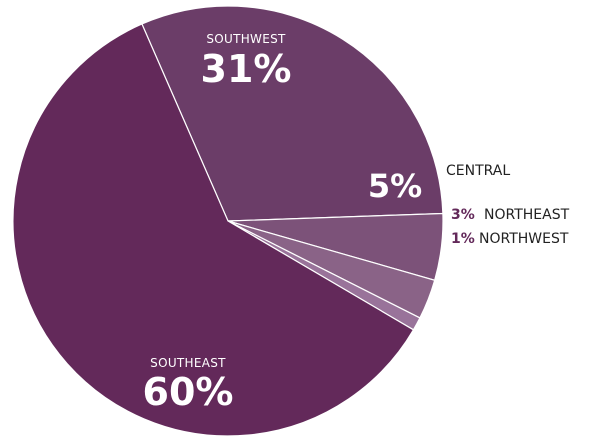 Image resolution: width=589 pixels, height=437 pixels. I want to click on southwest-value: 31%, so click(246, 69).